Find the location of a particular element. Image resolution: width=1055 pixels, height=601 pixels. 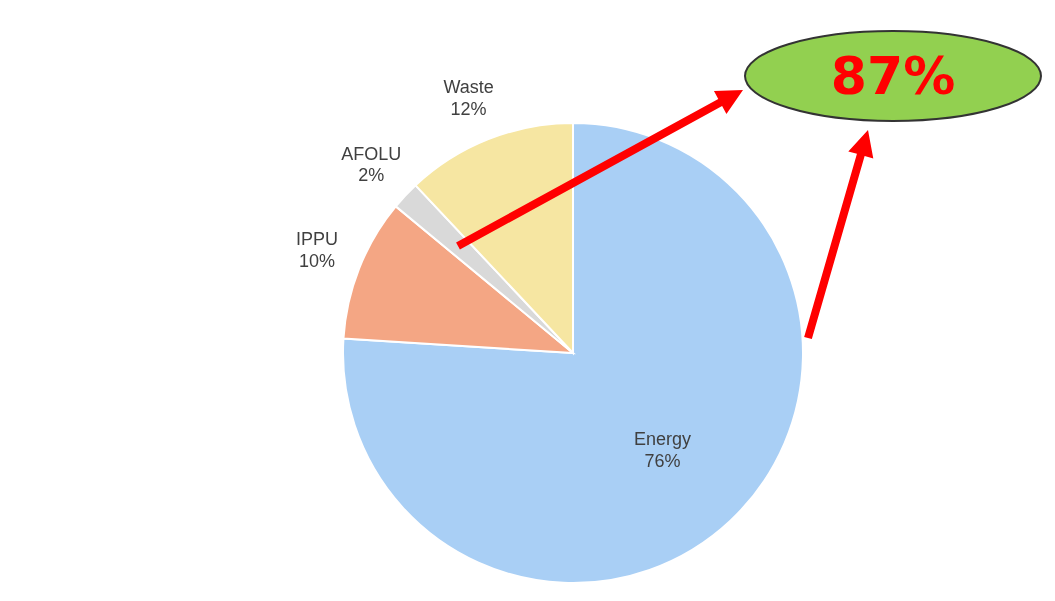

slice-label: IPPU is located at coordinates (316, 239).